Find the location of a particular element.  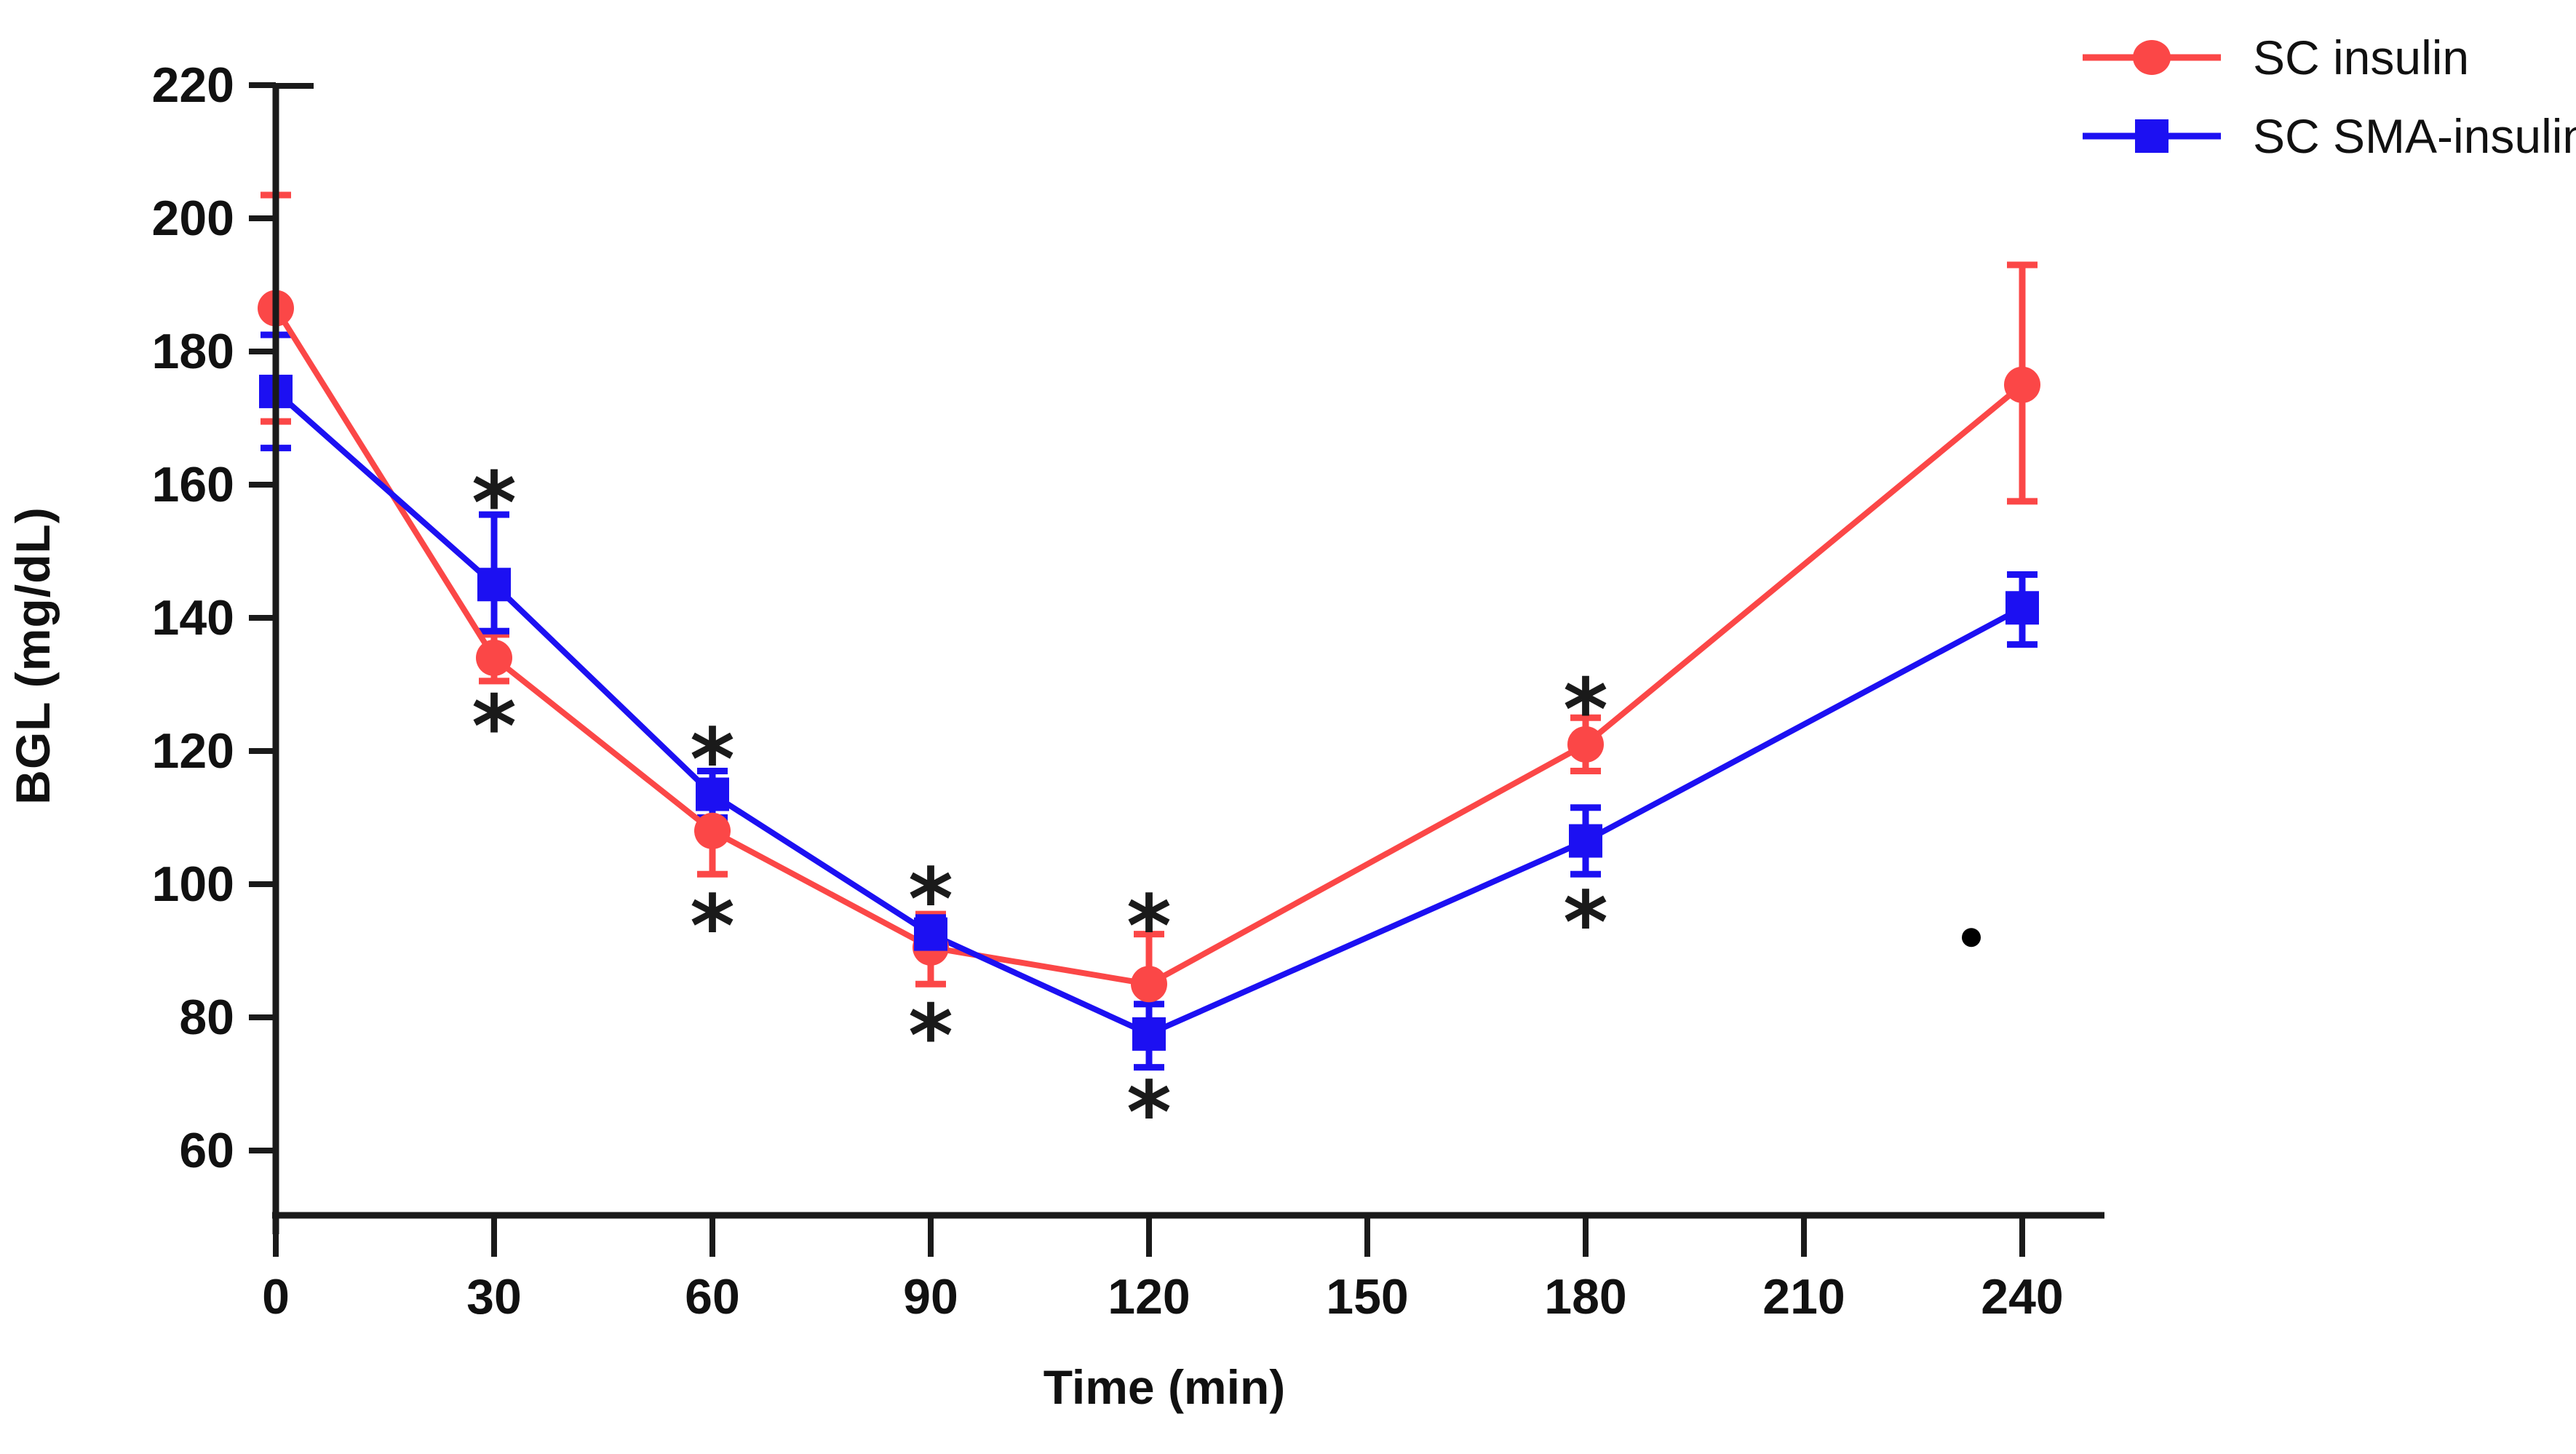

y-tick-label: 60 is located at coordinates (207, 1150).